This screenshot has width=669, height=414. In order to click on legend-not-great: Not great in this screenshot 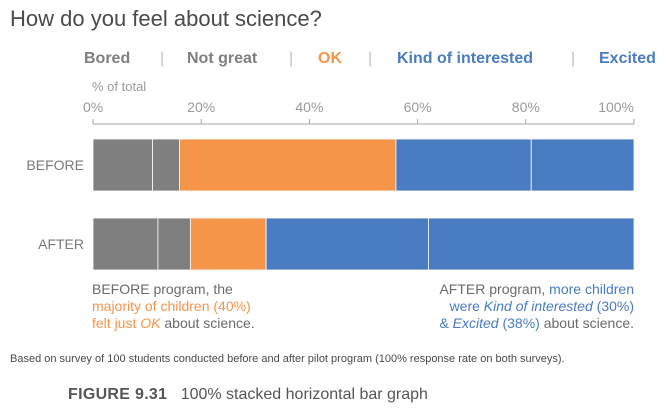, I will do `click(222, 58)`.